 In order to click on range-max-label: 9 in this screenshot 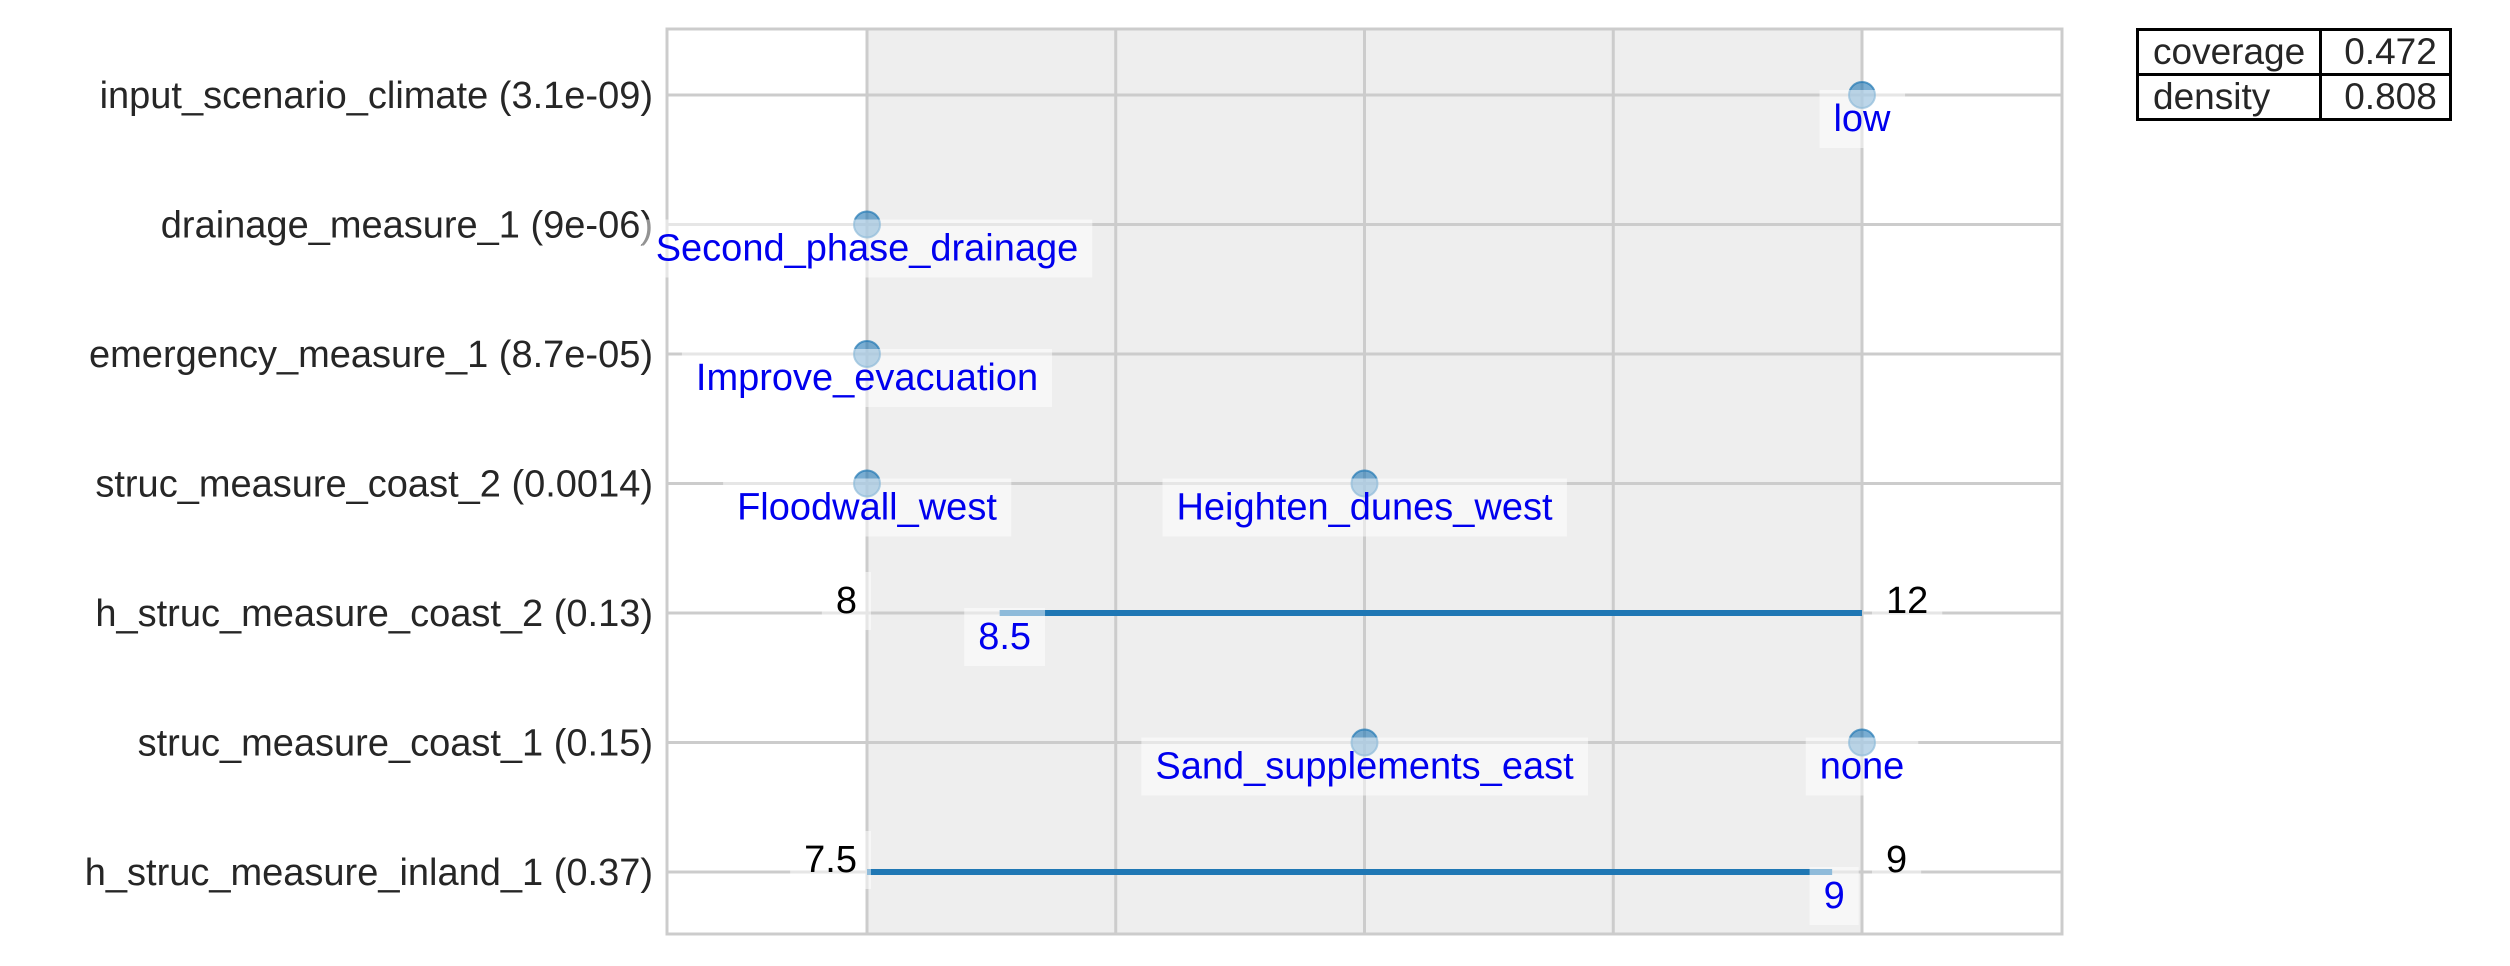, I will do `click(1896, 860)`.